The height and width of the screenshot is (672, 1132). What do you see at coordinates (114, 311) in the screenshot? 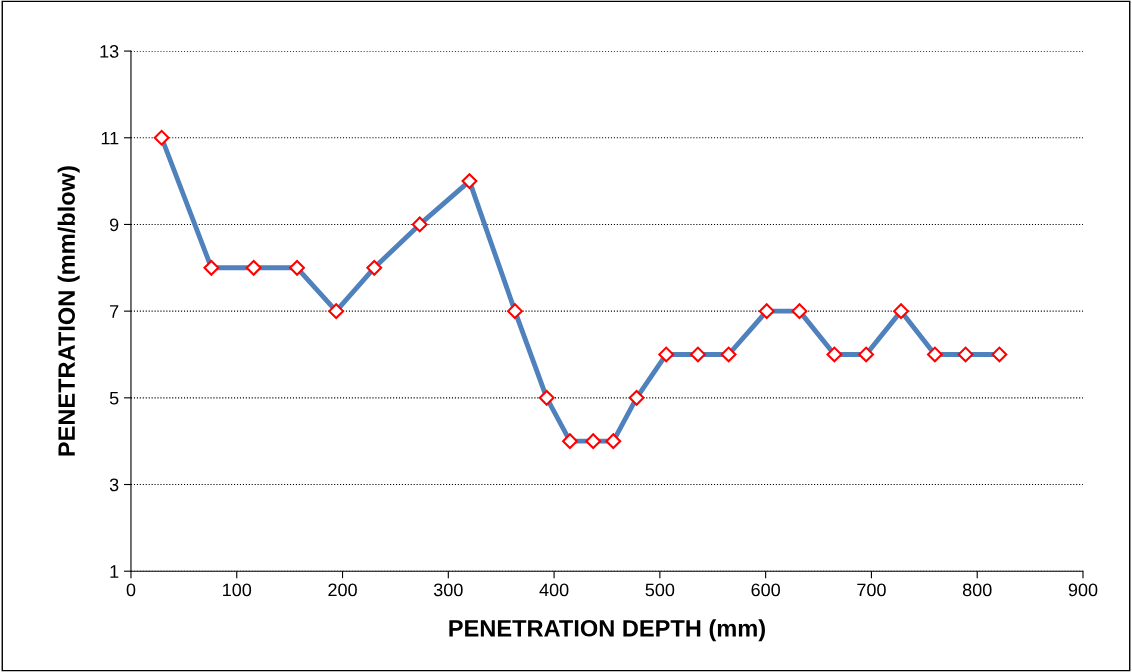
I see `y-tick-label: 7` at bounding box center [114, 311].